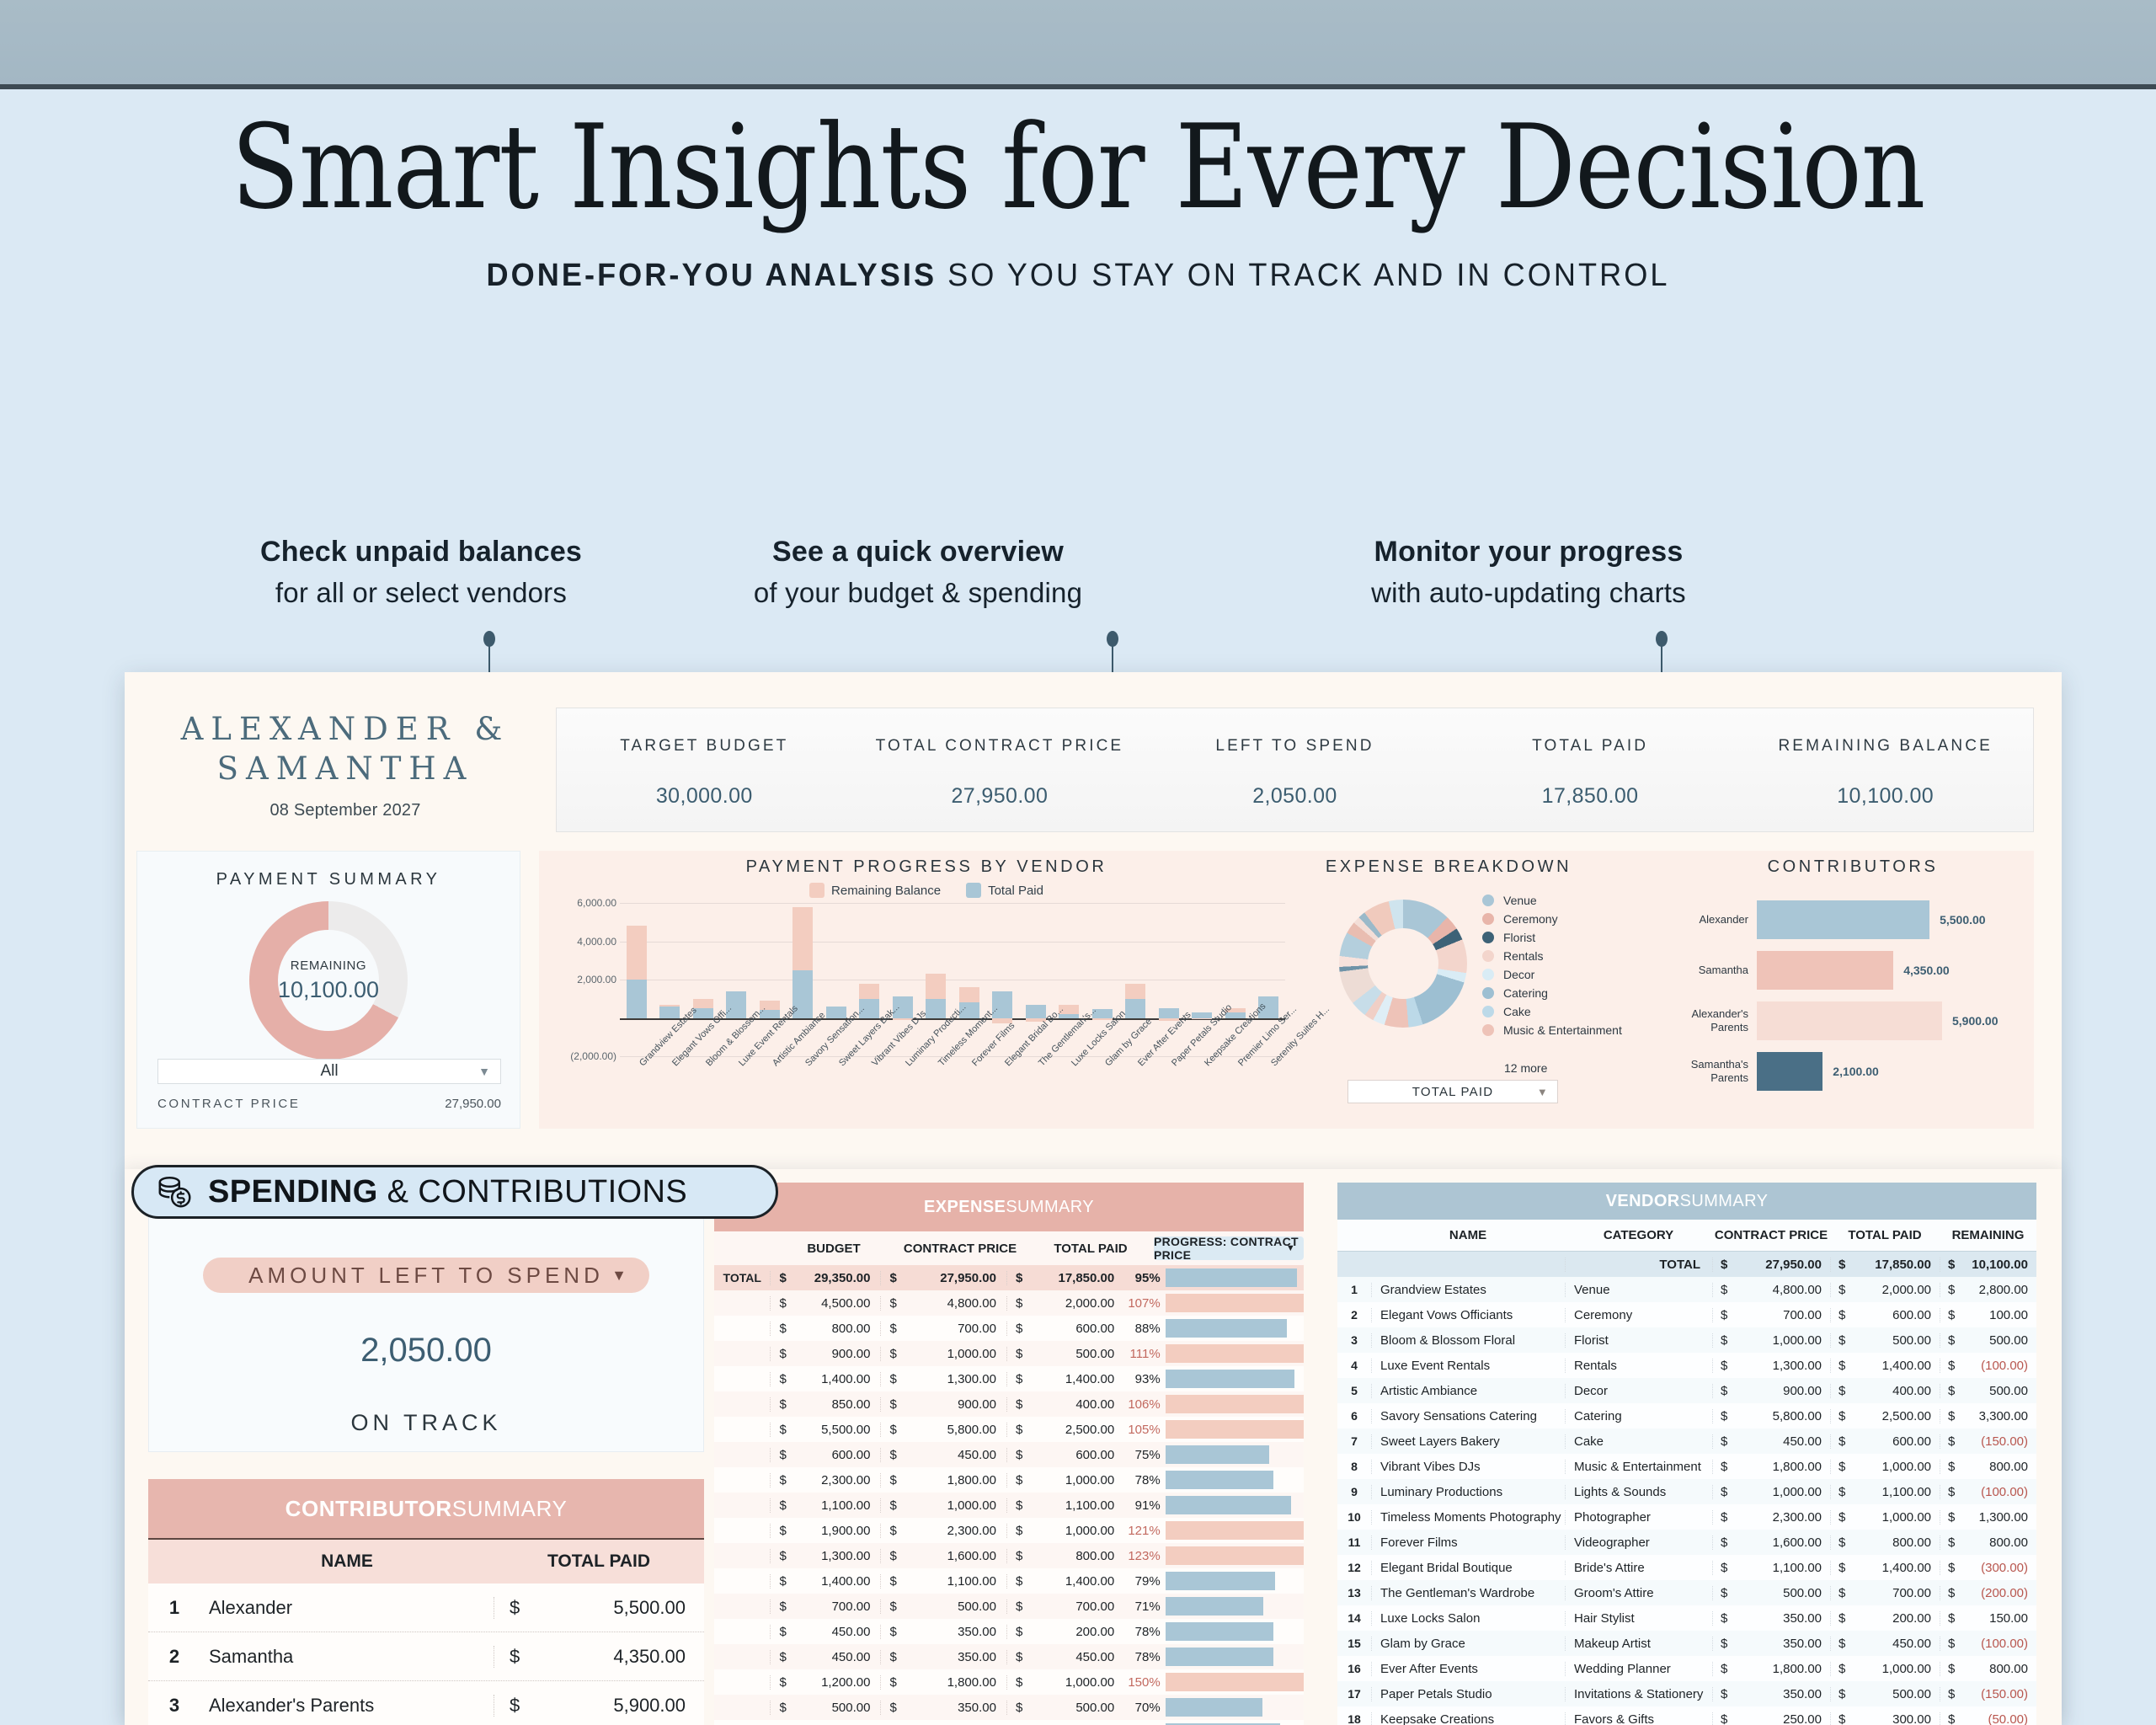 The width and height of the screenshot is (2156, 1725). What do you see at coordinates (1453, 1091) in the screenshot?
I see `expense-metric-select: TOTAL PAID ▼` at bounding box center [1453, 1091].